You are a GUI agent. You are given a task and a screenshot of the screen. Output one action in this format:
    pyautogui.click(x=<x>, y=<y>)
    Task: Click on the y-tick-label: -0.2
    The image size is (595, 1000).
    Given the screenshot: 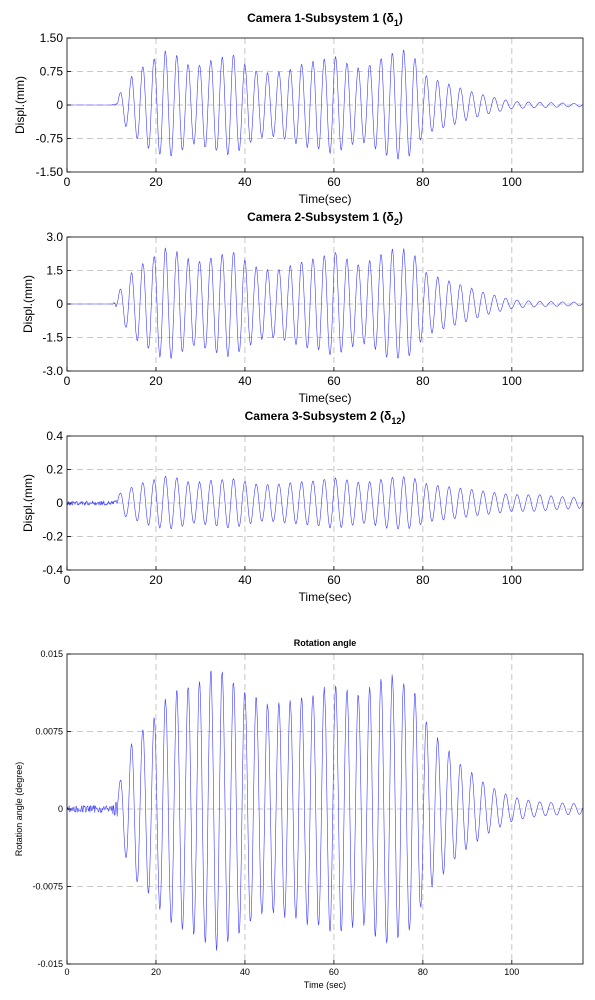 What is the action you would take?
    pyautogui.click(x=52, y=537)
    